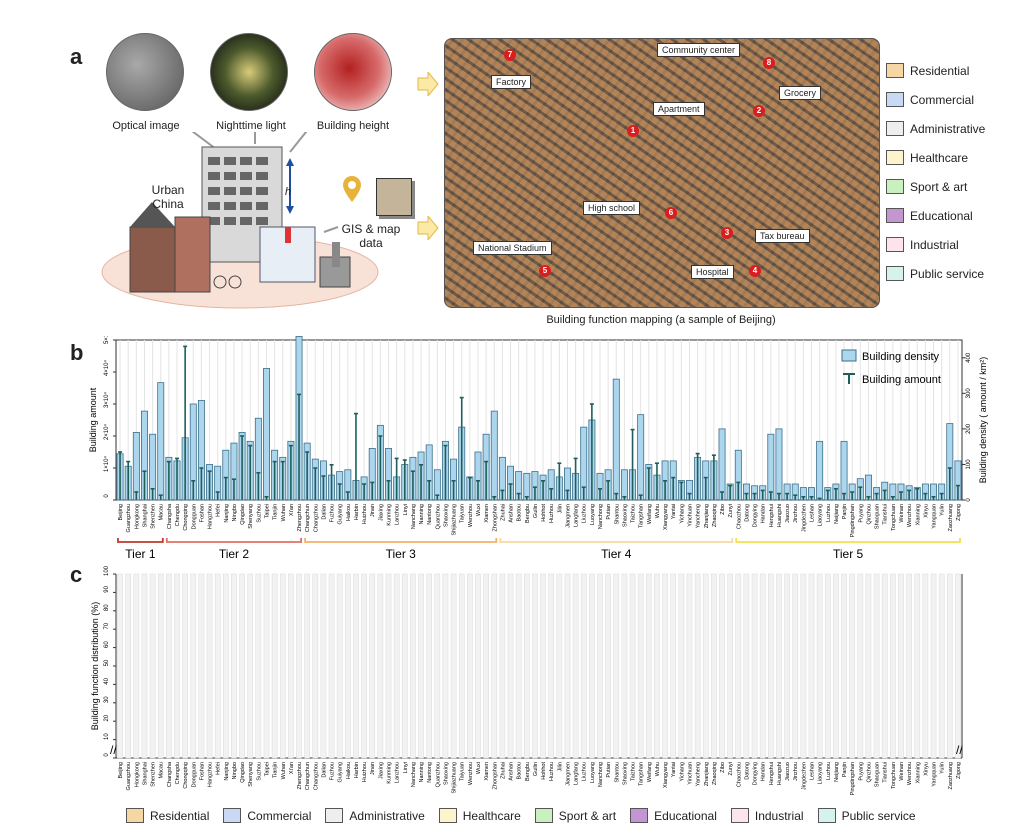 This screenshot has width=1015, height=838. What do you see at coordinates (186, 517) in the screenshot?
I see `category-label: Chongqing` at bounding box center [186, 517].